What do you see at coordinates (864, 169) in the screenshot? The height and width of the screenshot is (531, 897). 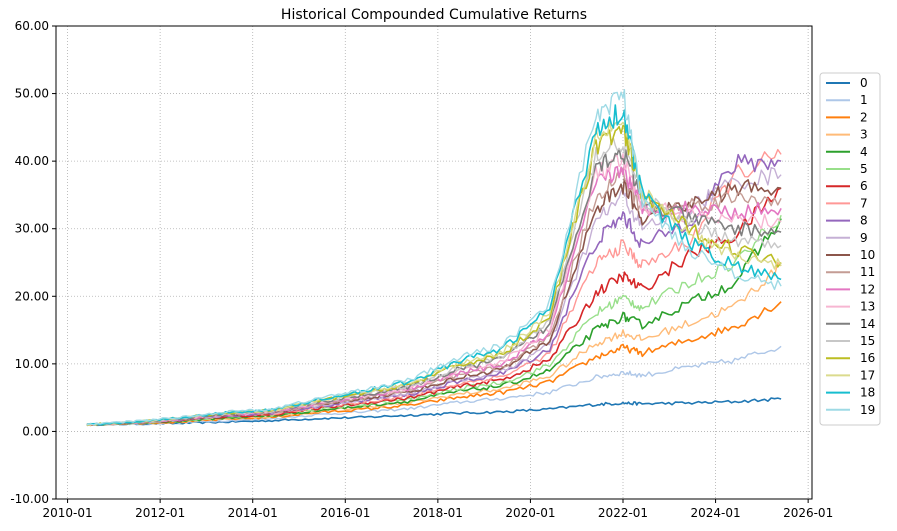 I see `legend-label: 5` at bounding box center [864, 169].